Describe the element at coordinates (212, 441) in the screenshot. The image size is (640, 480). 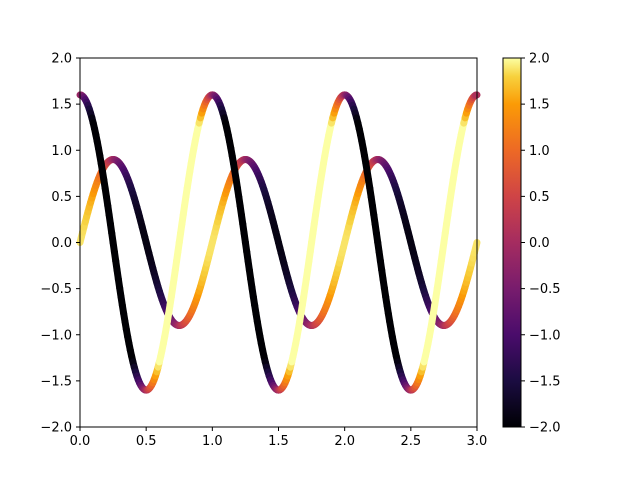
I see `x-tick-label: 1.0` at that location.